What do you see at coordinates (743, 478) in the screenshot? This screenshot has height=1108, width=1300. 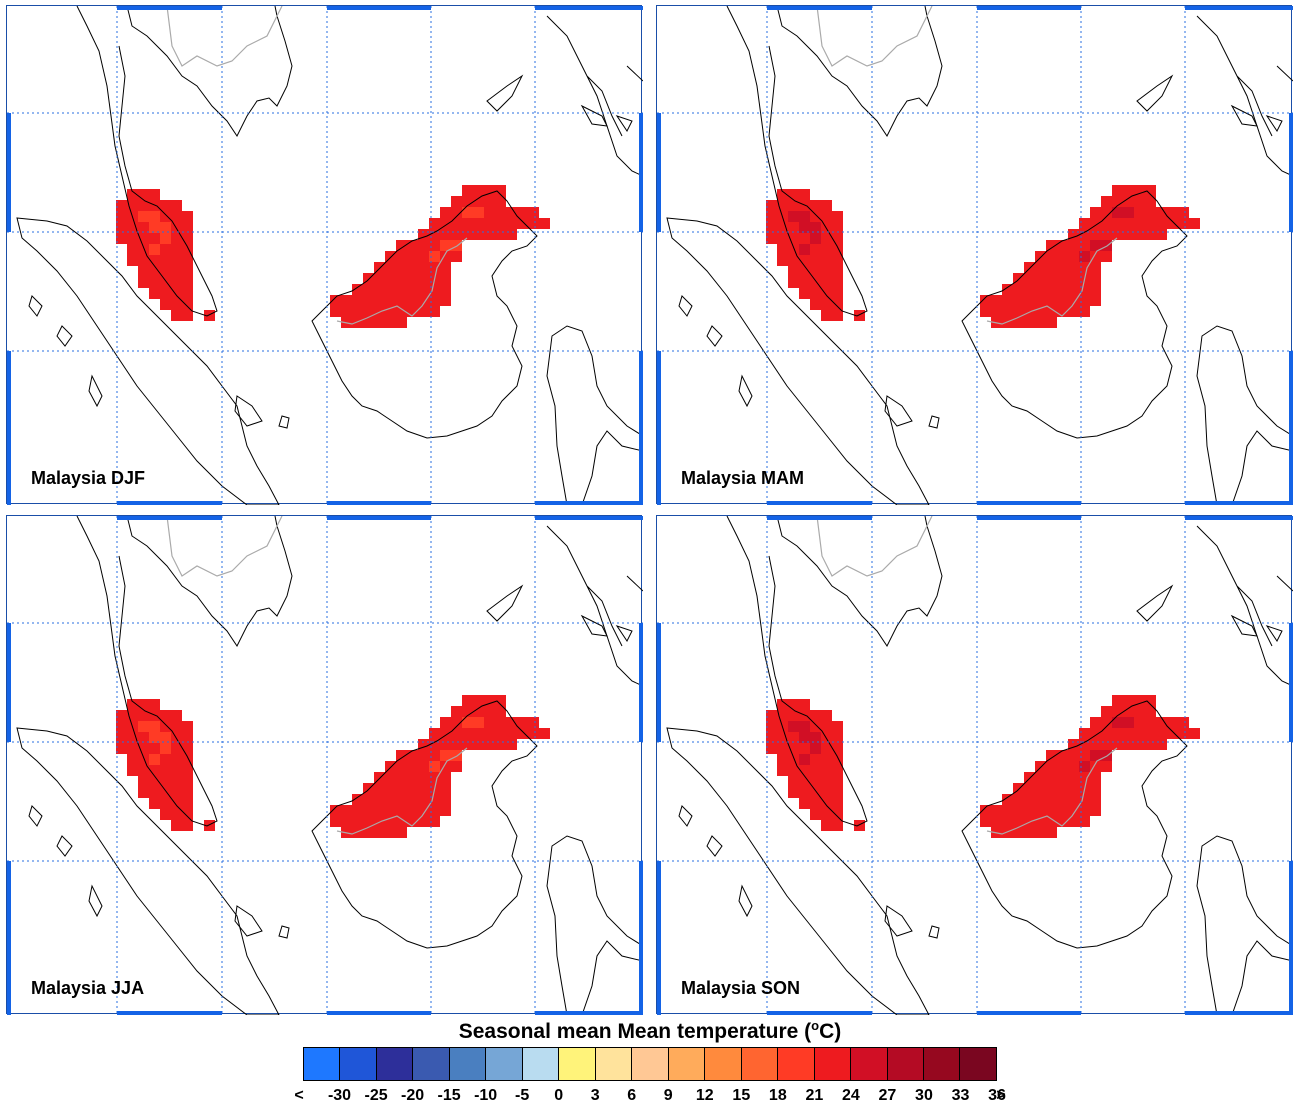 I see `panel-label-mam: Malaysia MAM` at bounding box center [743, 478].